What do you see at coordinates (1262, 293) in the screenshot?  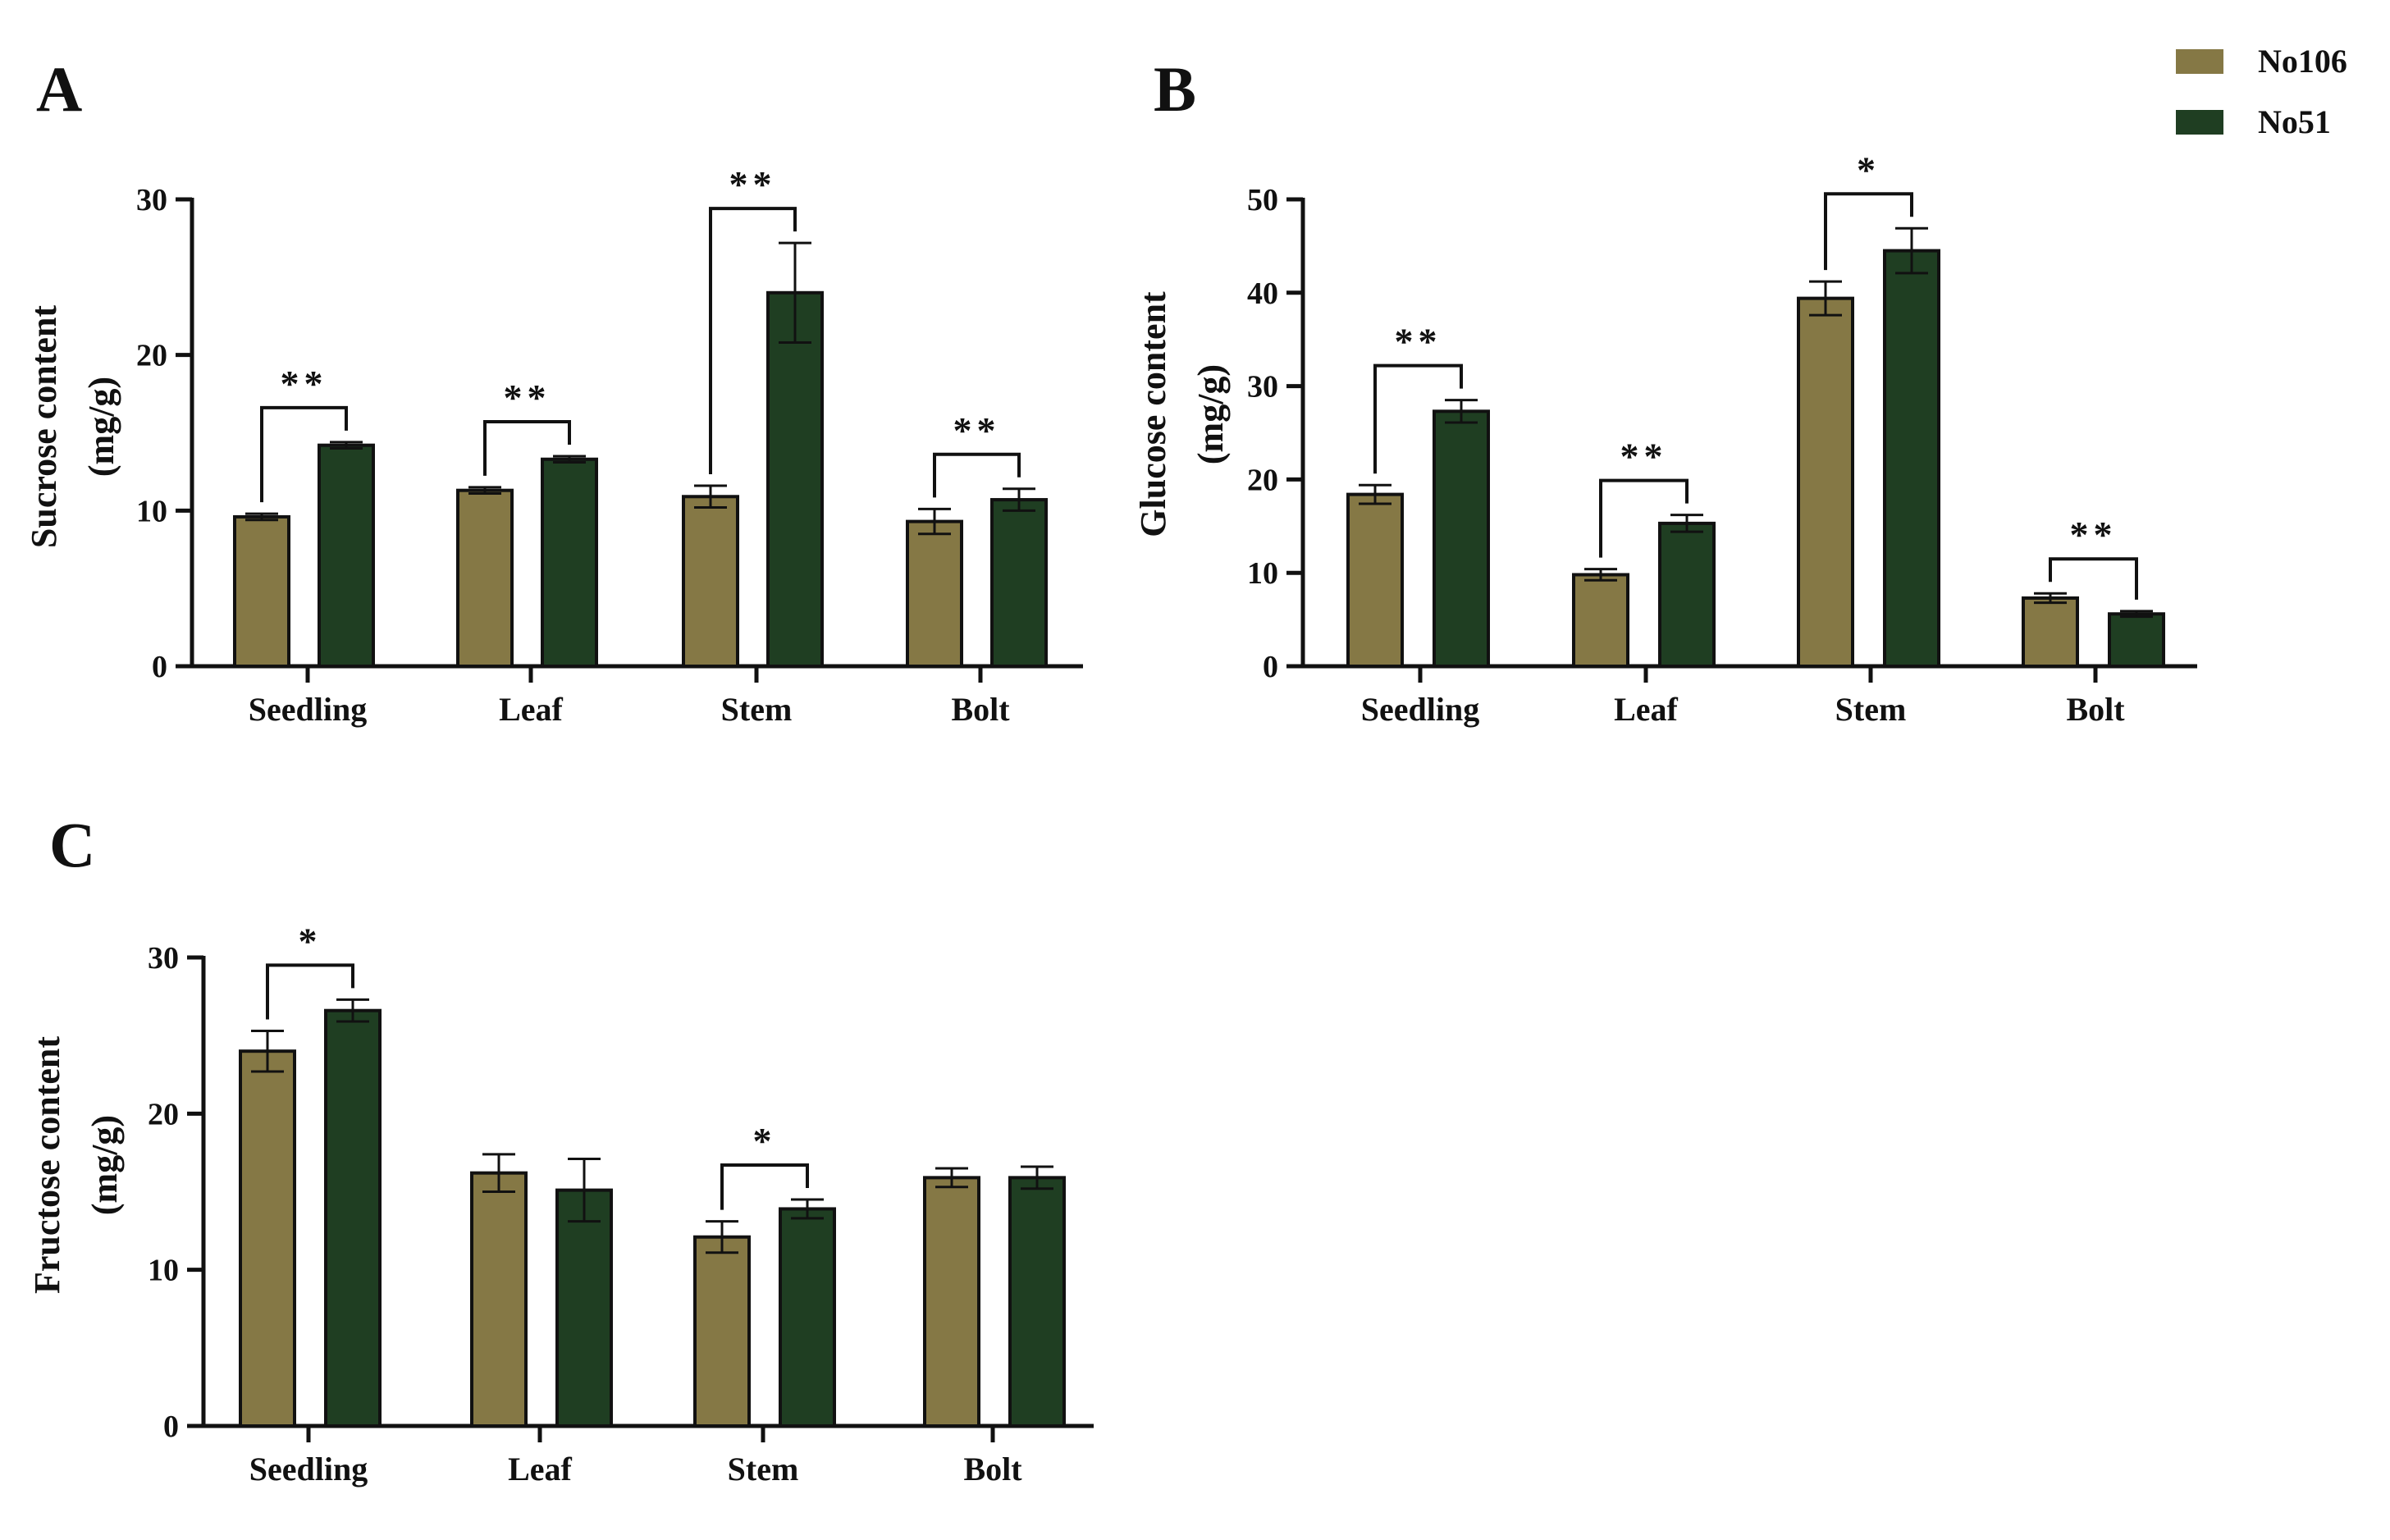 I see `y-tick-label: 40` at bounding box center [1262, 293].